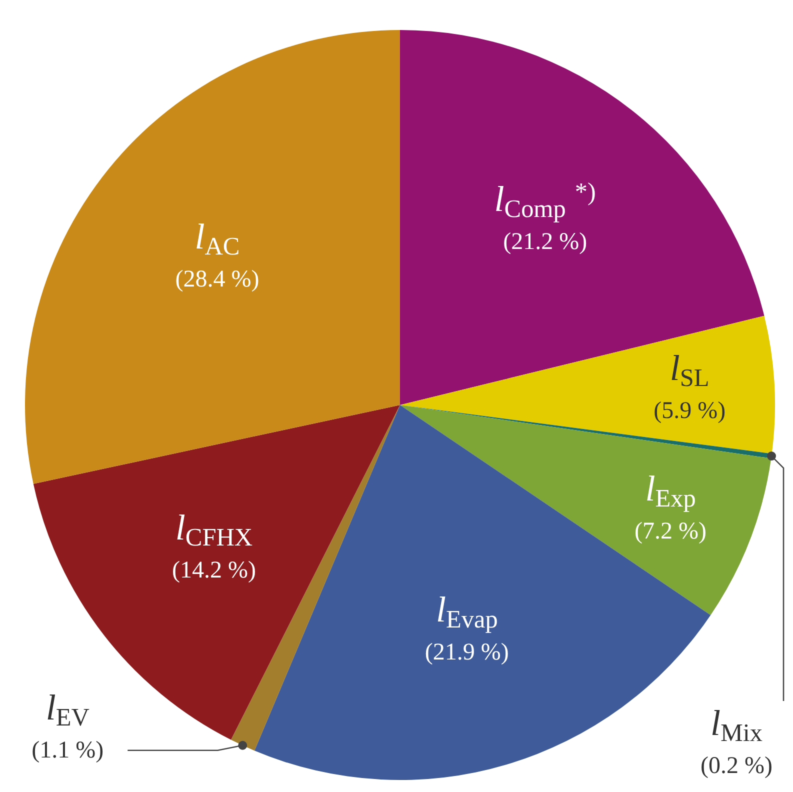 This screenshot has width=793, height=792. Describe the element at coordinates (736, 766) in the screenshot. I see `data-label: (0.2 %)` at that location.